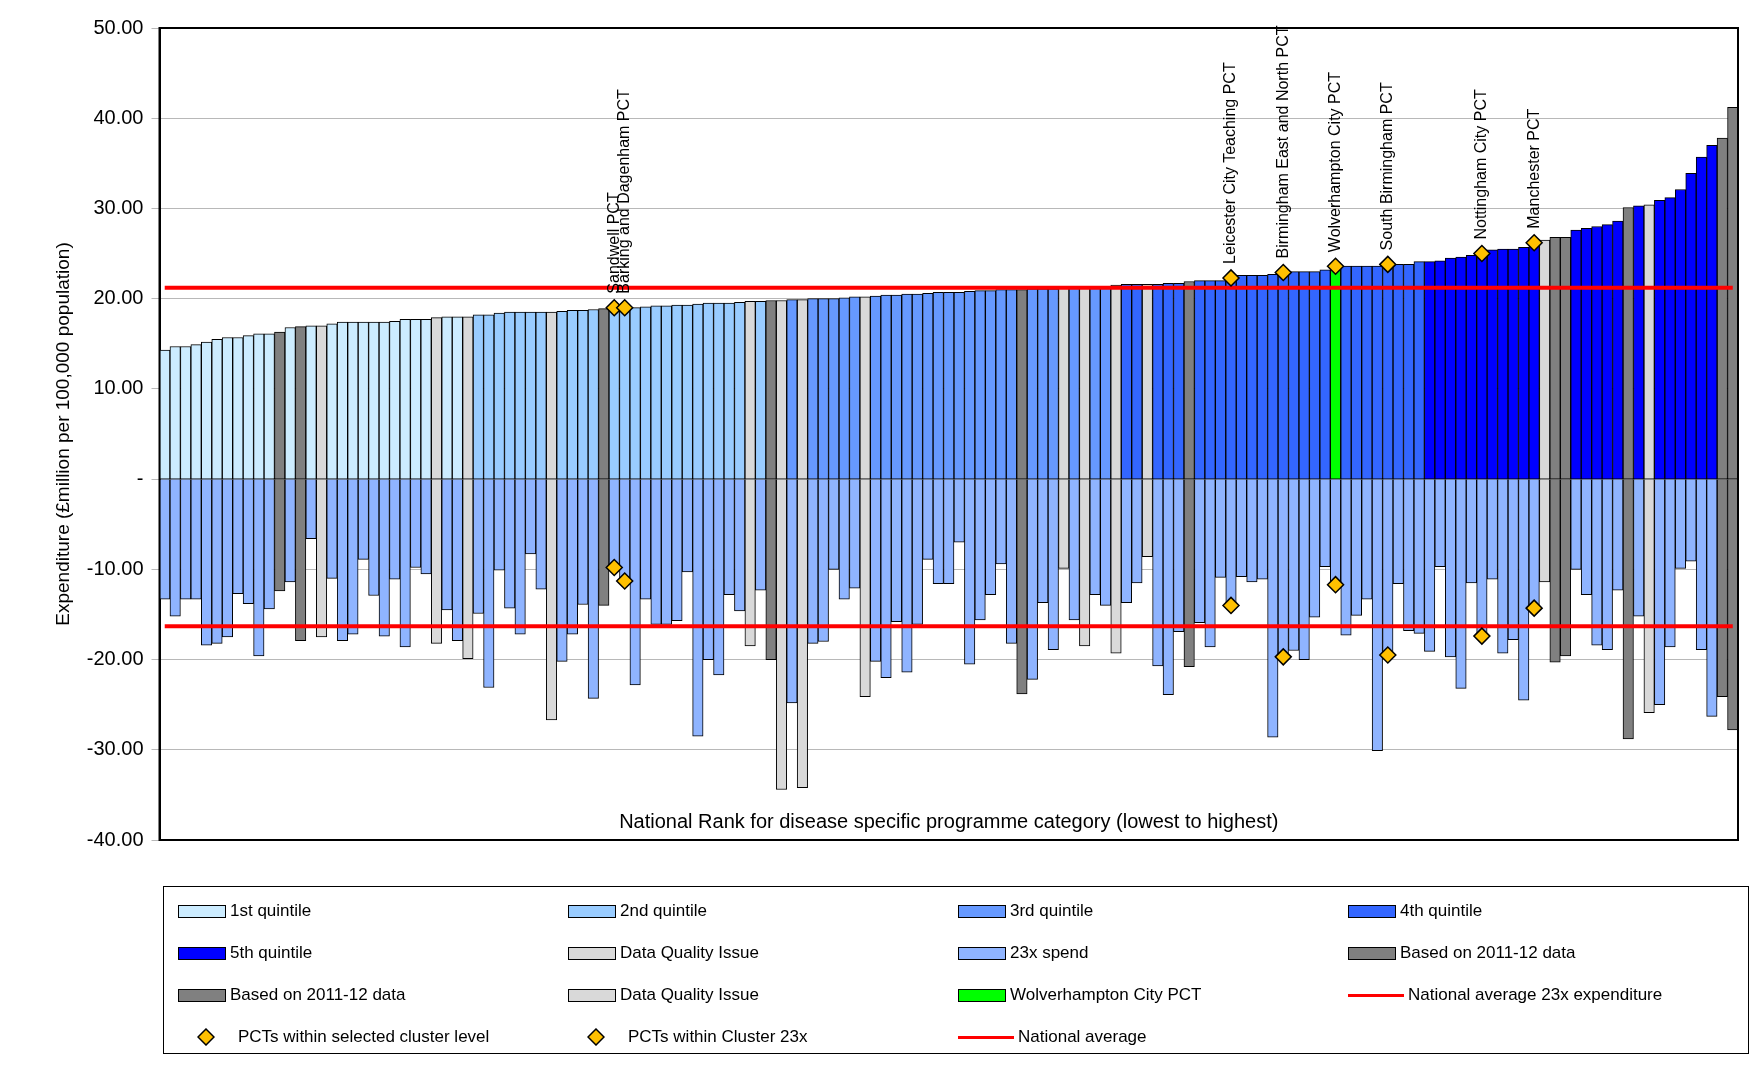 This screenshot has width=1760, height=1090. Describe the element at coordinates (1387, 166) in the screenshot. I see `data-label: South Birmingham PCT` at that location.